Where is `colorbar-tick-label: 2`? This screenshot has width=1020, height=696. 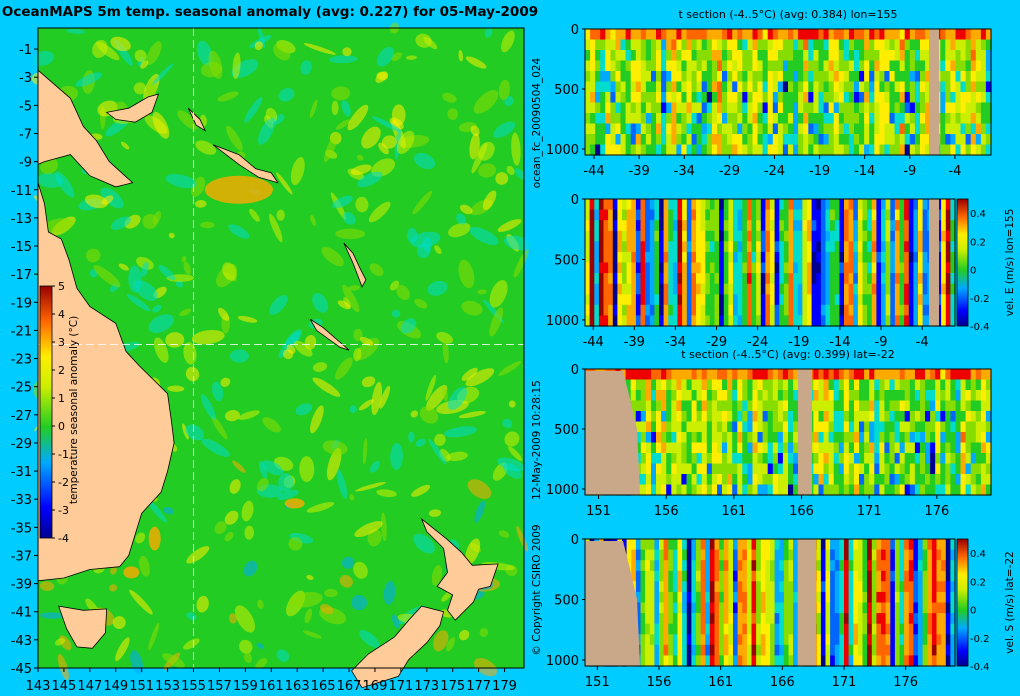 colorbar-tick-label: 2 is located at coordinates (61, 370).